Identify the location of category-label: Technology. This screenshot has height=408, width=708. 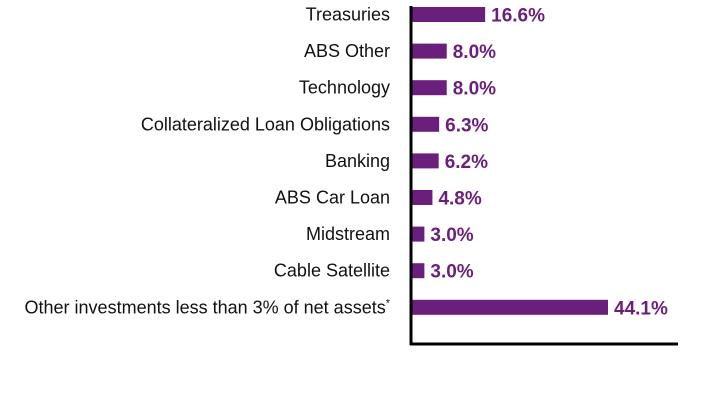
(344, 88).